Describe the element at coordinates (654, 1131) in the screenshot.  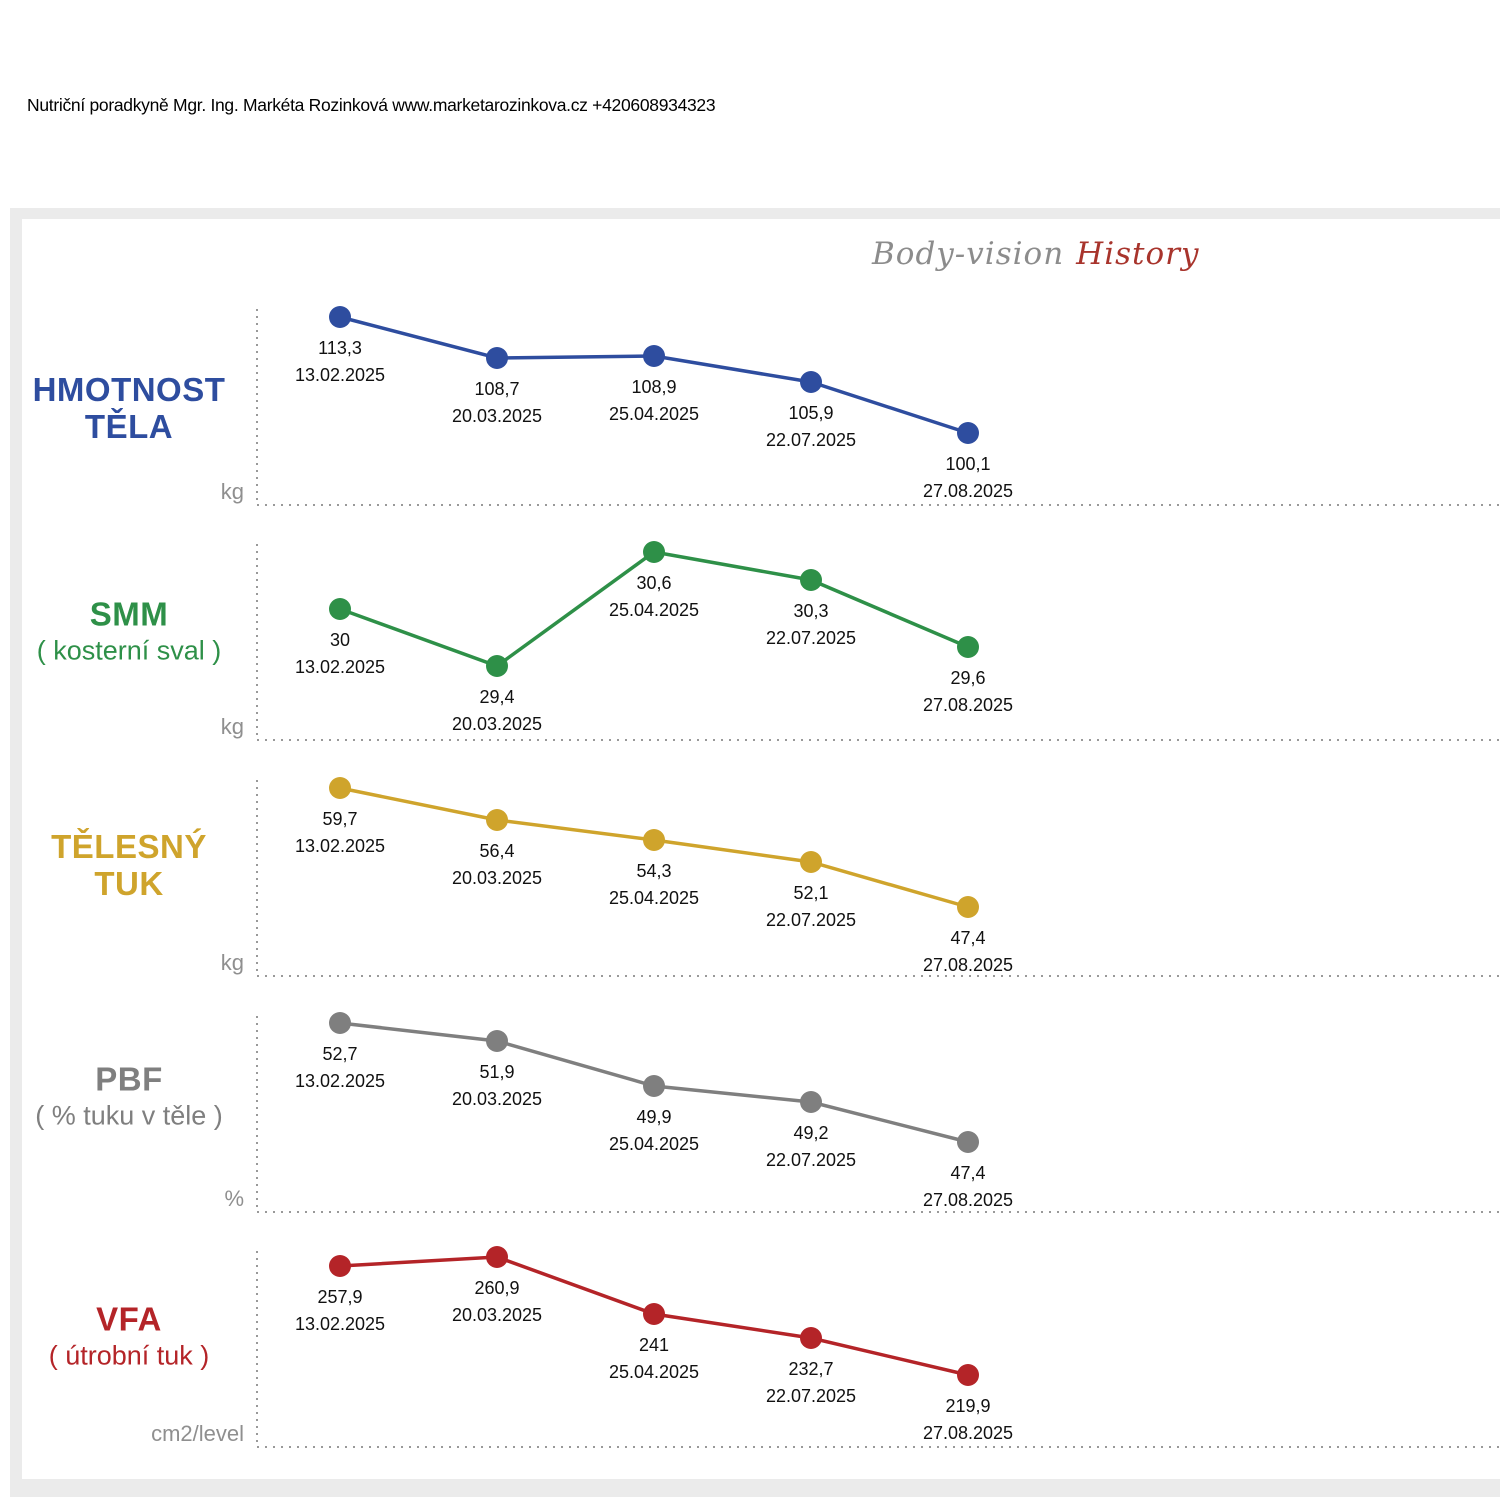
I see `point-label-pbf-2: 49,9 25.04.2025` at that location.